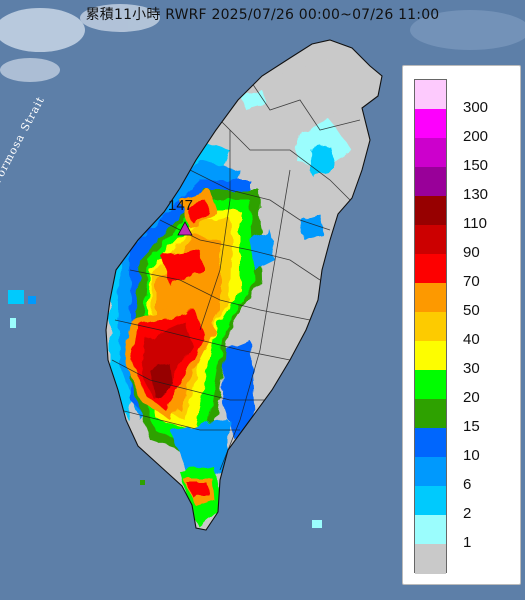  What do you see at coordinates (471, 281) in the screenshot?
I see `legend-label: 70` at bounding box center [471, 281].